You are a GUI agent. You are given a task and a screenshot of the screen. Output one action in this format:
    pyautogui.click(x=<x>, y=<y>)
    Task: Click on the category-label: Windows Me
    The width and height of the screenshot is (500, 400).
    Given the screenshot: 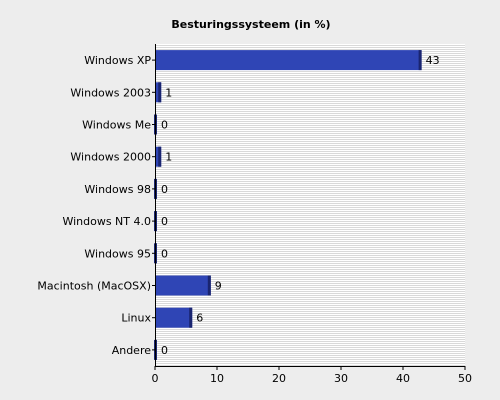 What is the action you would take?
    pyautogui.click(x=116, y=125)
    